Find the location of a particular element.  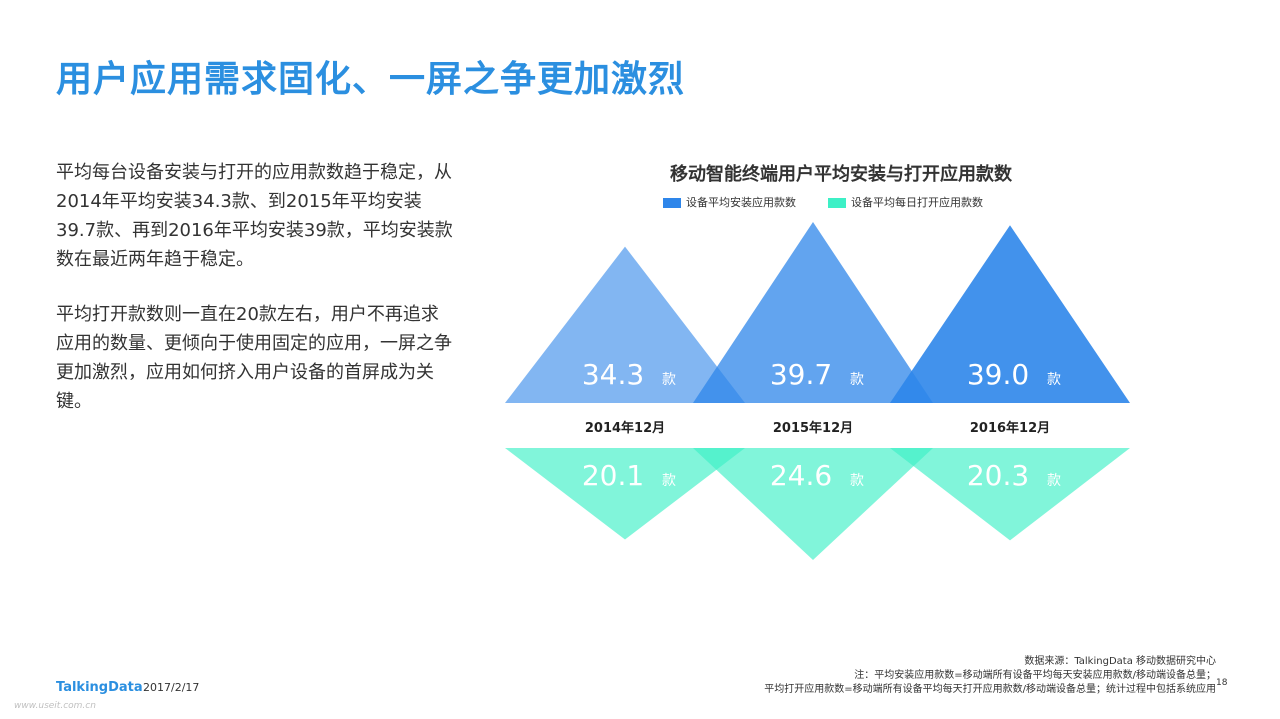

category-axis: 2014年12月 2015年12月 2016年12月 is located at coordinates (817, 428).